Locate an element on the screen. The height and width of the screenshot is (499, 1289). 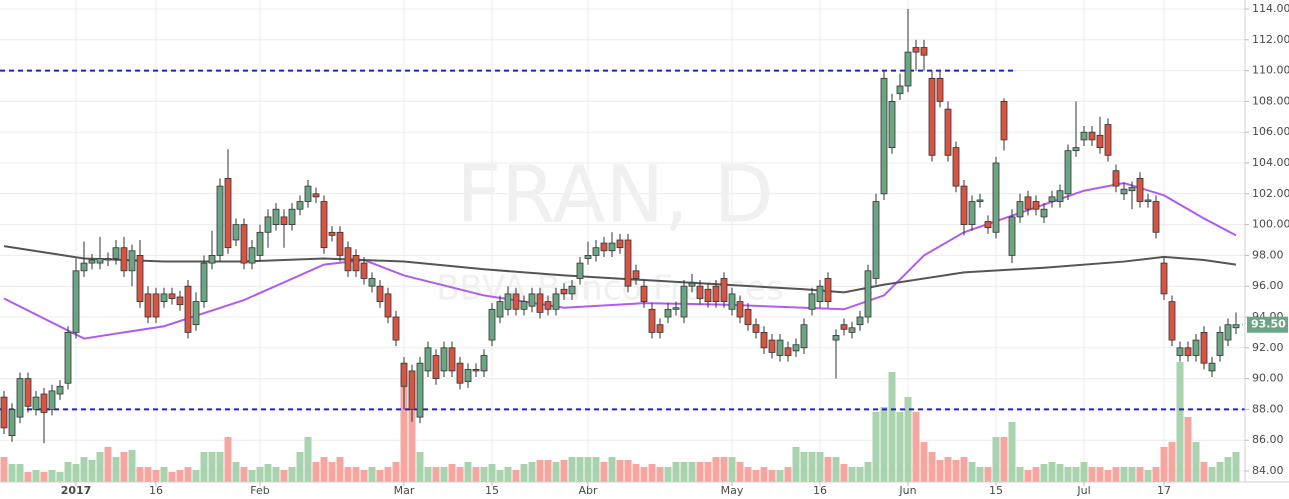
y-tick-label: 90.00 is located at coordinates (1268, 378).